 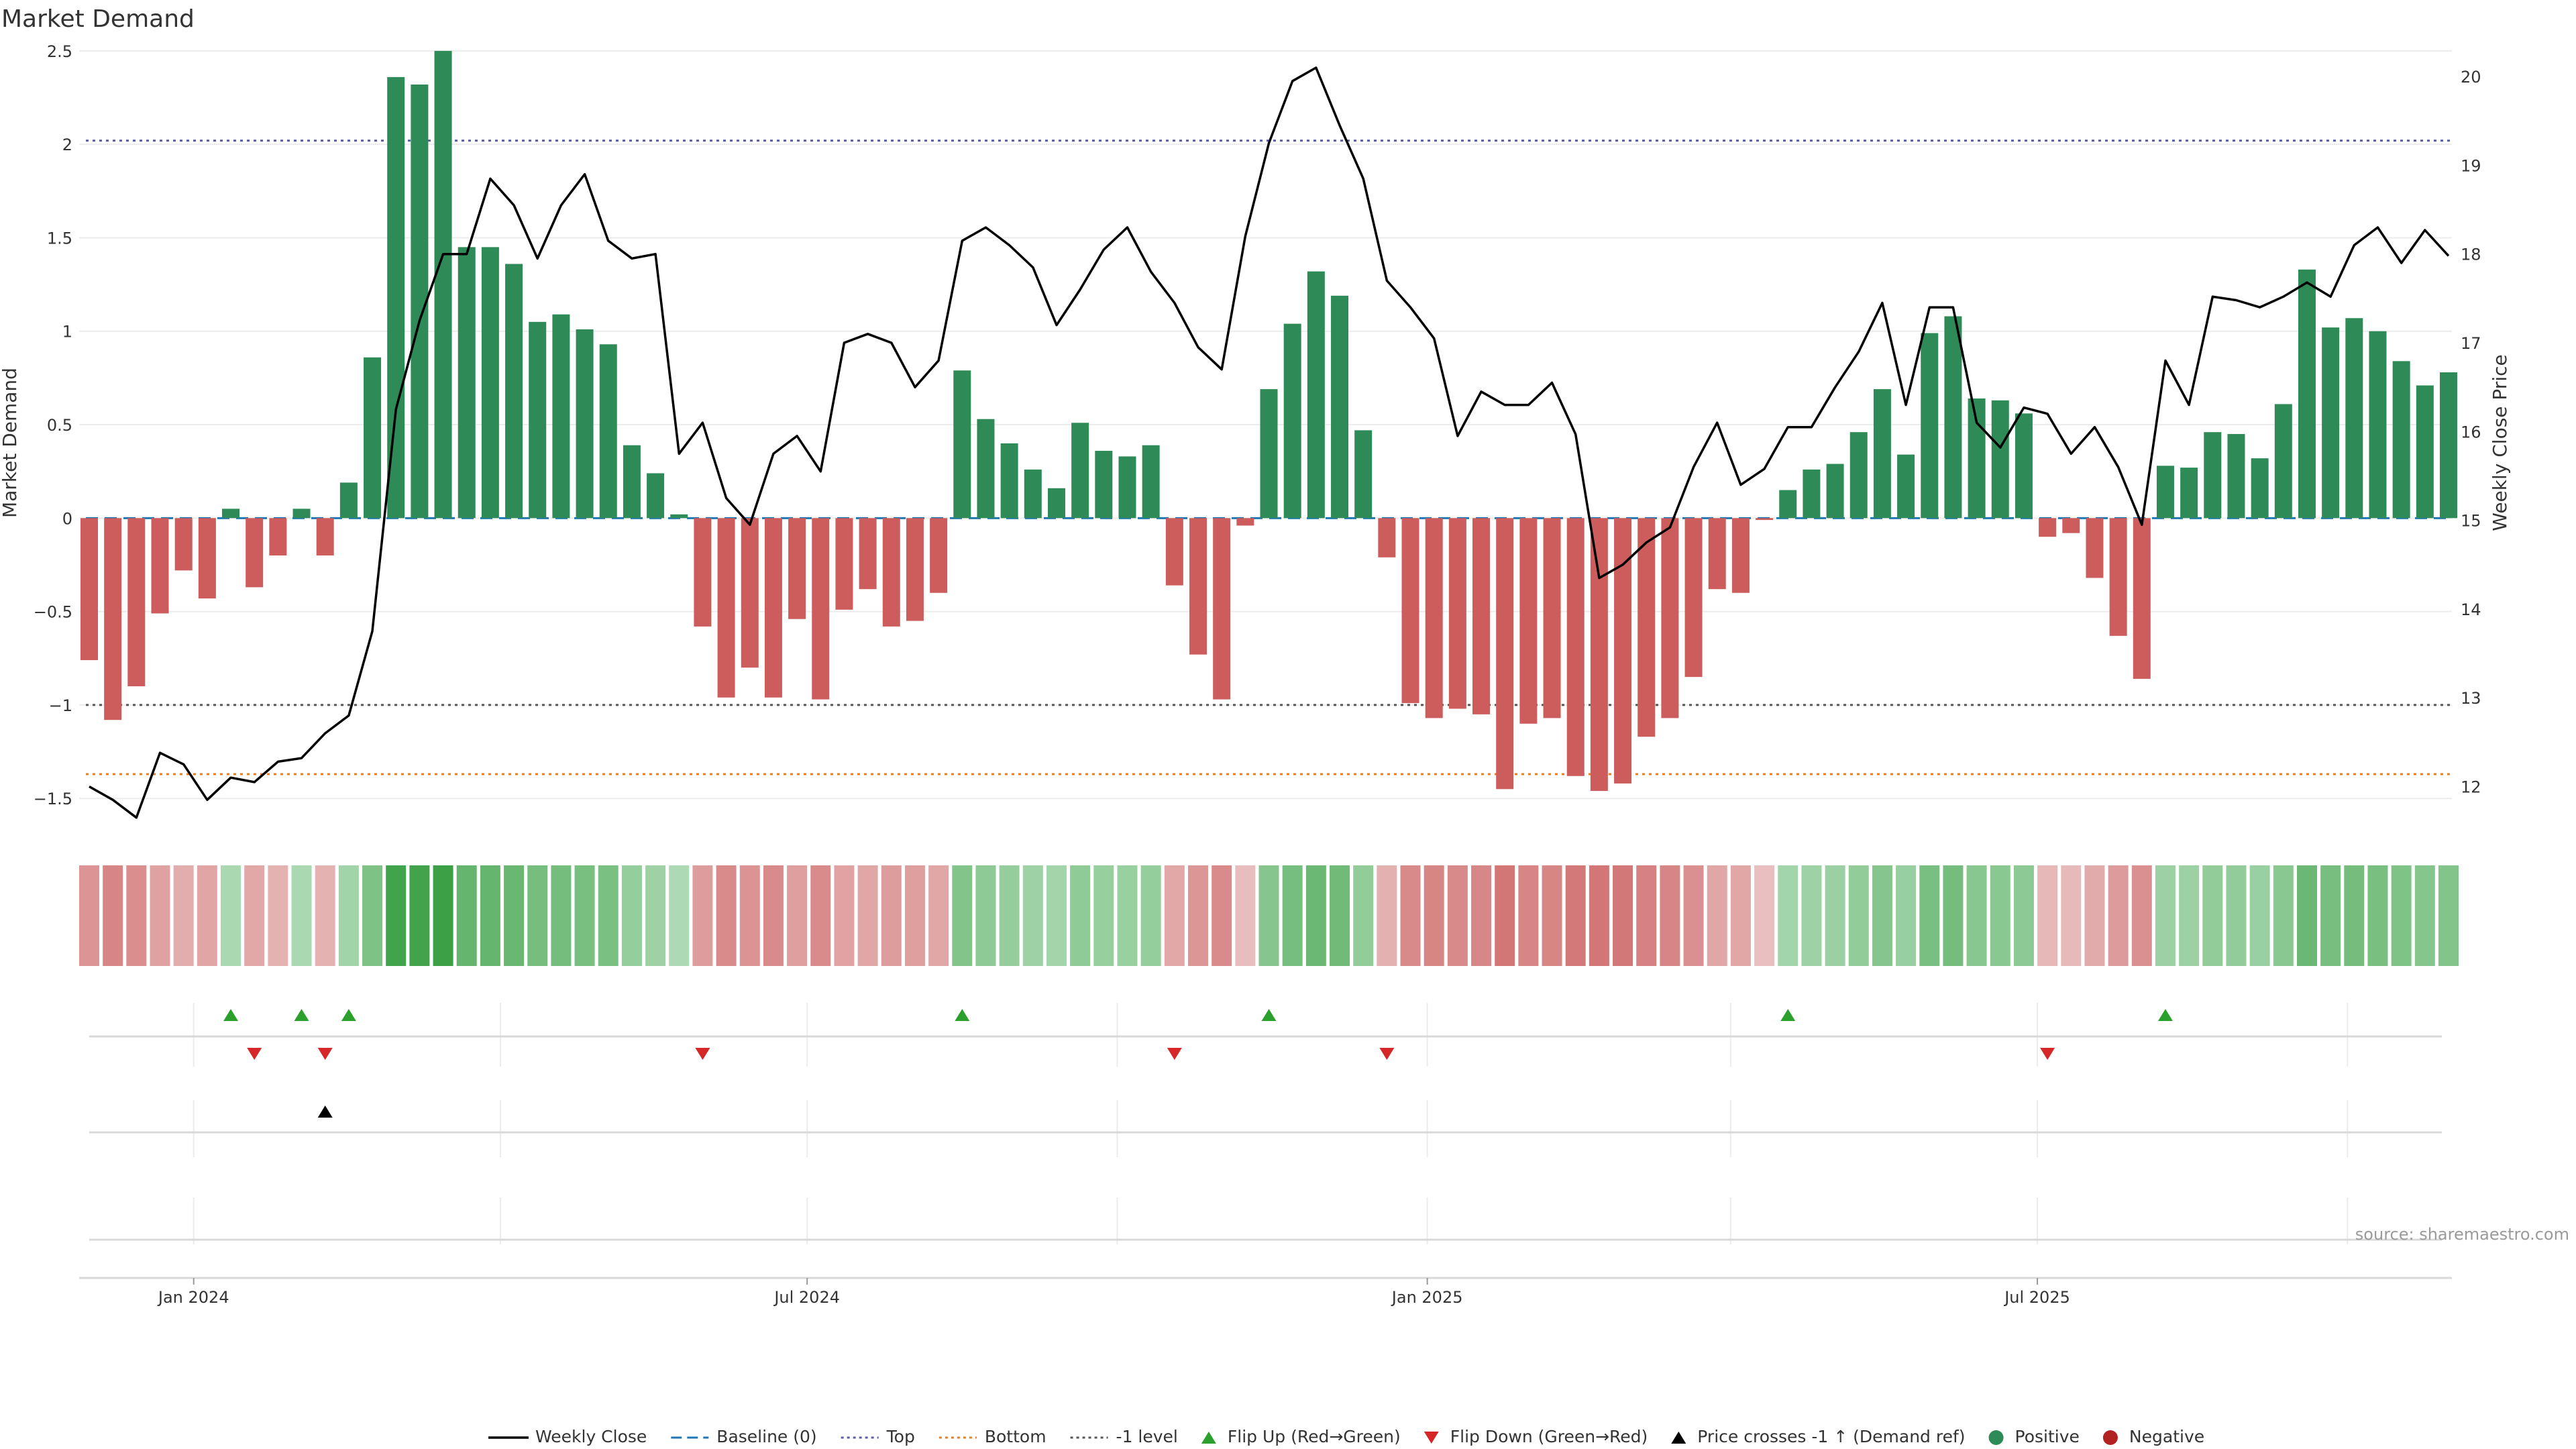 What do you see at coordinates (59, 238) in the screenshot?
I see `y-tick-label-left: 1.5` at bounding box center [59, 238].